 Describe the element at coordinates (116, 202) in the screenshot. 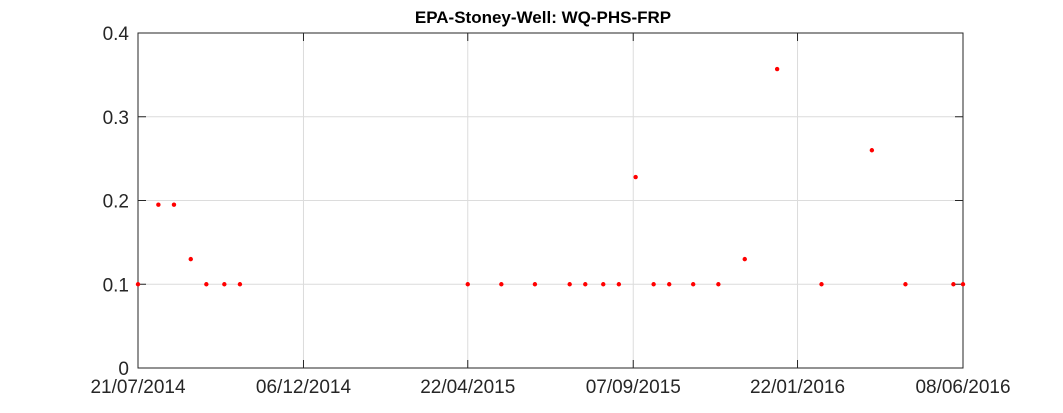

I see `y-tick-label: 0.2` at that location.